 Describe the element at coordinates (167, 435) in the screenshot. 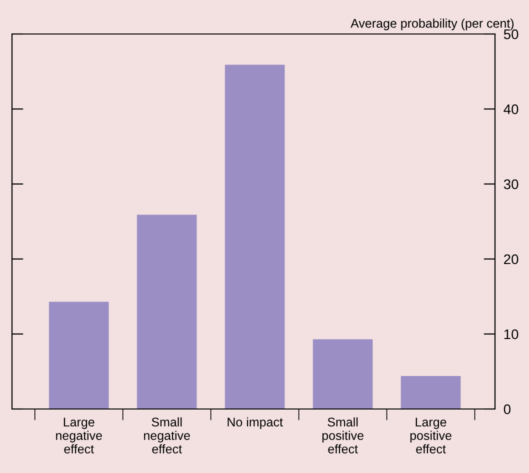

I see `x-tick-label: Small negative effect` at that location.